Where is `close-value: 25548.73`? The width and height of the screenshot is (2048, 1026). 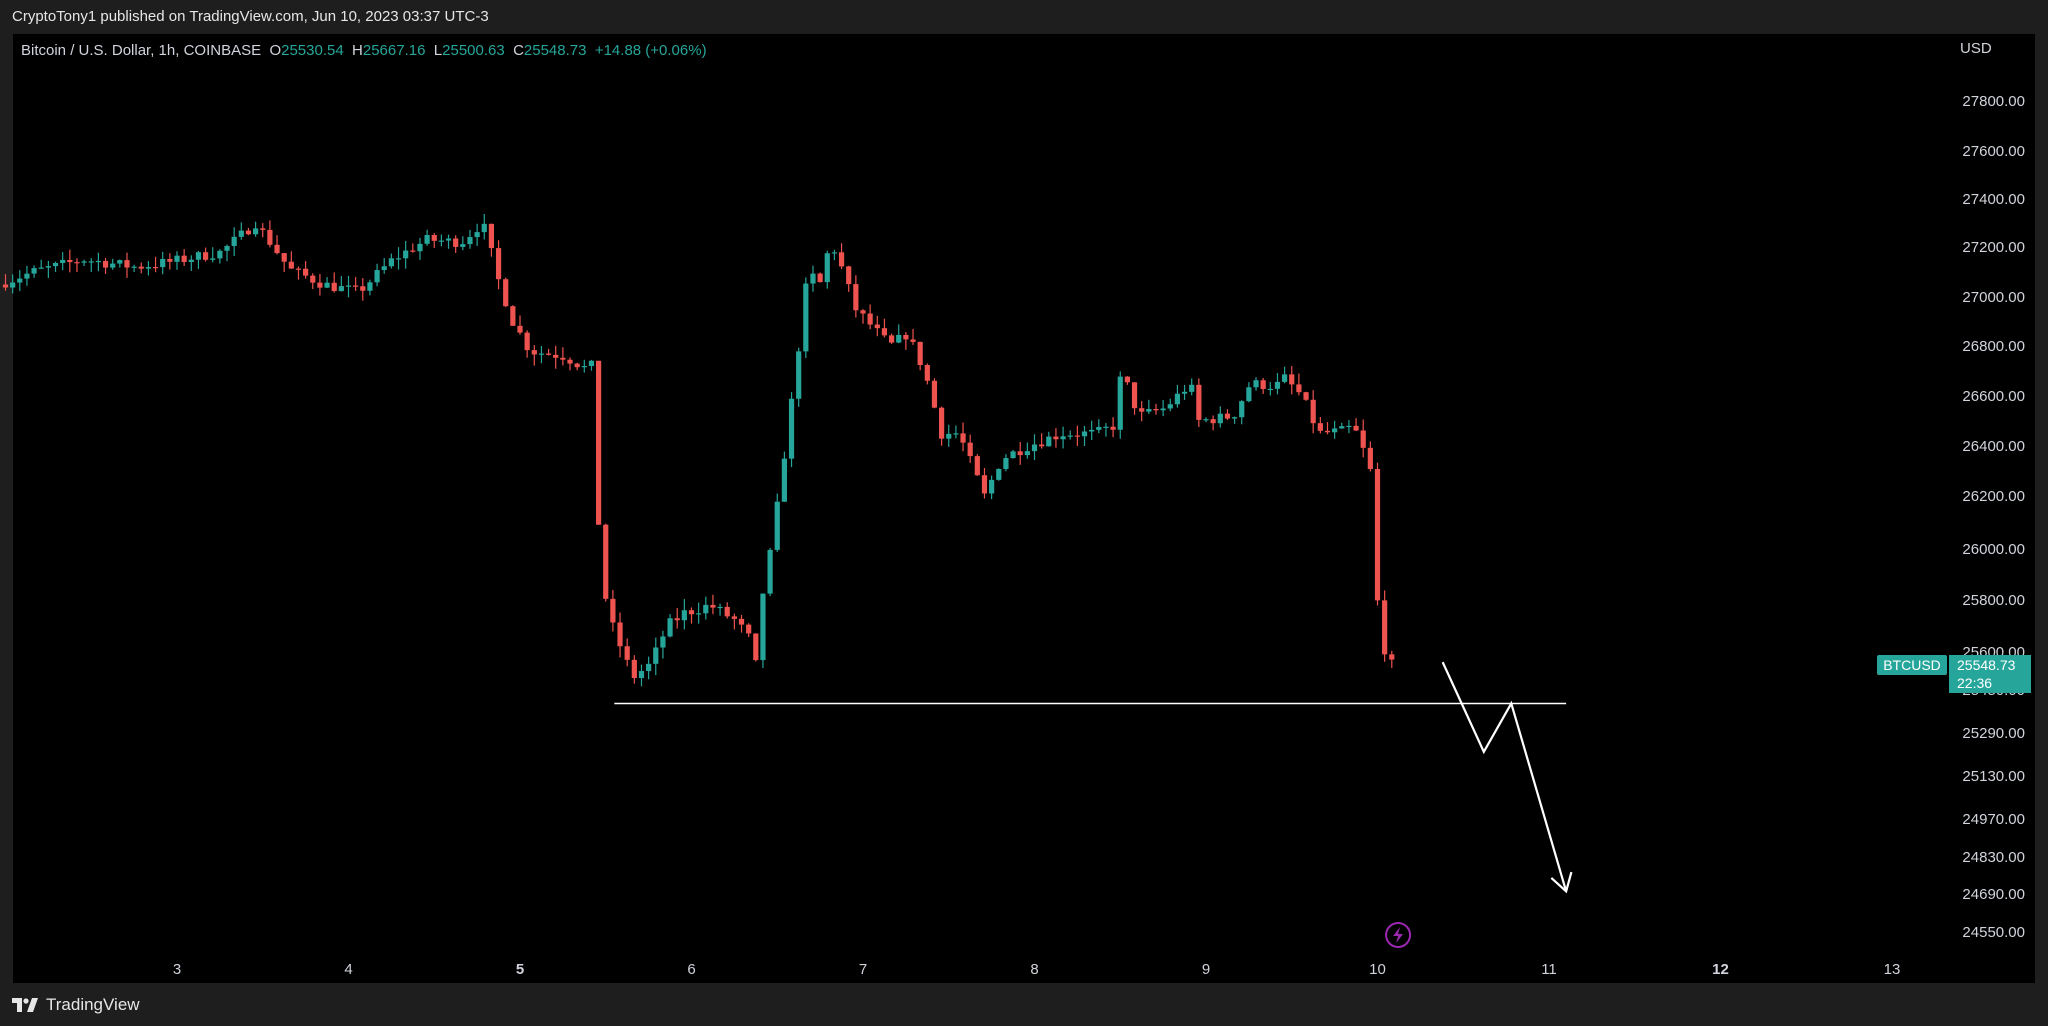
close-value: 25548.73 is located at coordinates (555, 50).